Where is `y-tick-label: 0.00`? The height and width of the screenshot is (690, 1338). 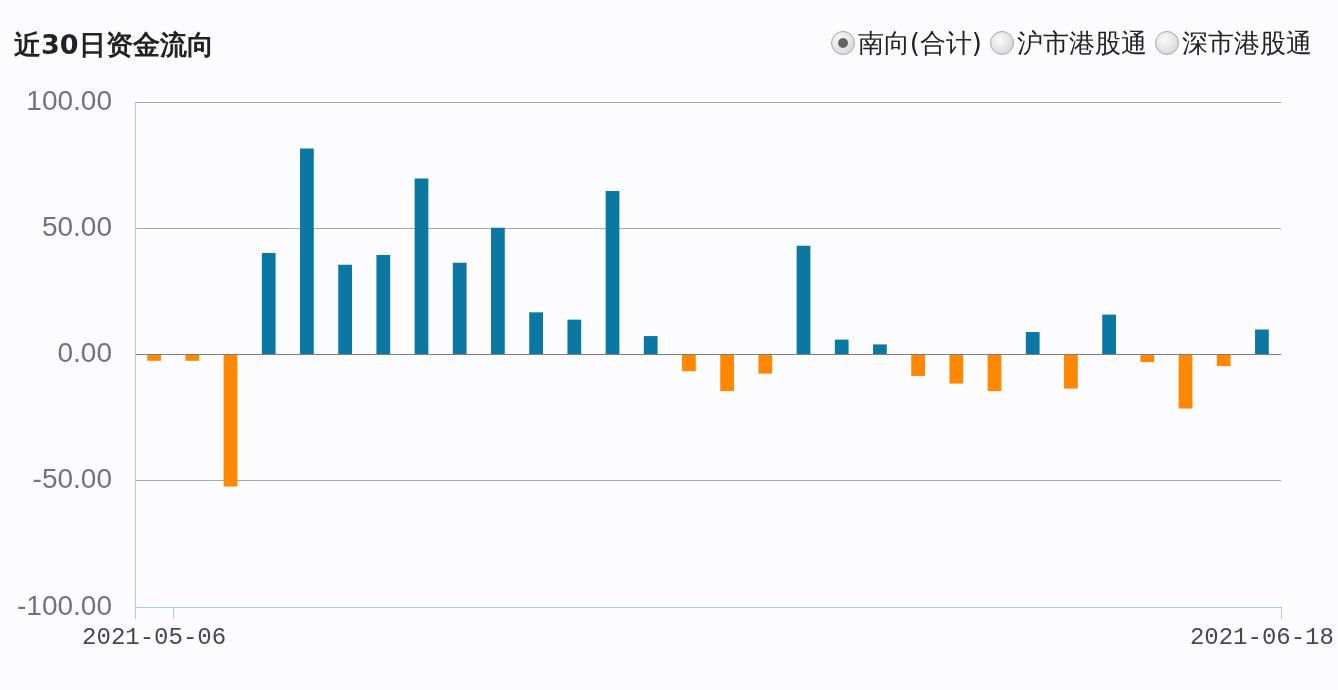
y-tick-label: 0.00 is located at coordinates (84, 353).